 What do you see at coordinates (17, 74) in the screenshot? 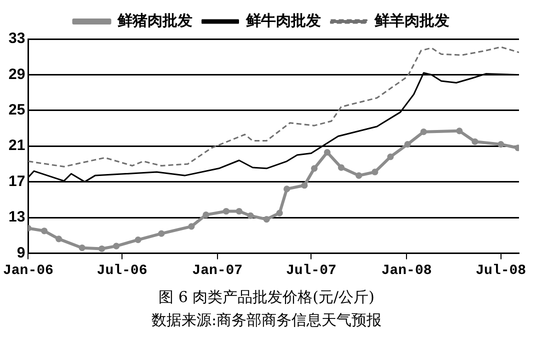
I see `y-tick-label: 29` at bounding box center [17, 74].